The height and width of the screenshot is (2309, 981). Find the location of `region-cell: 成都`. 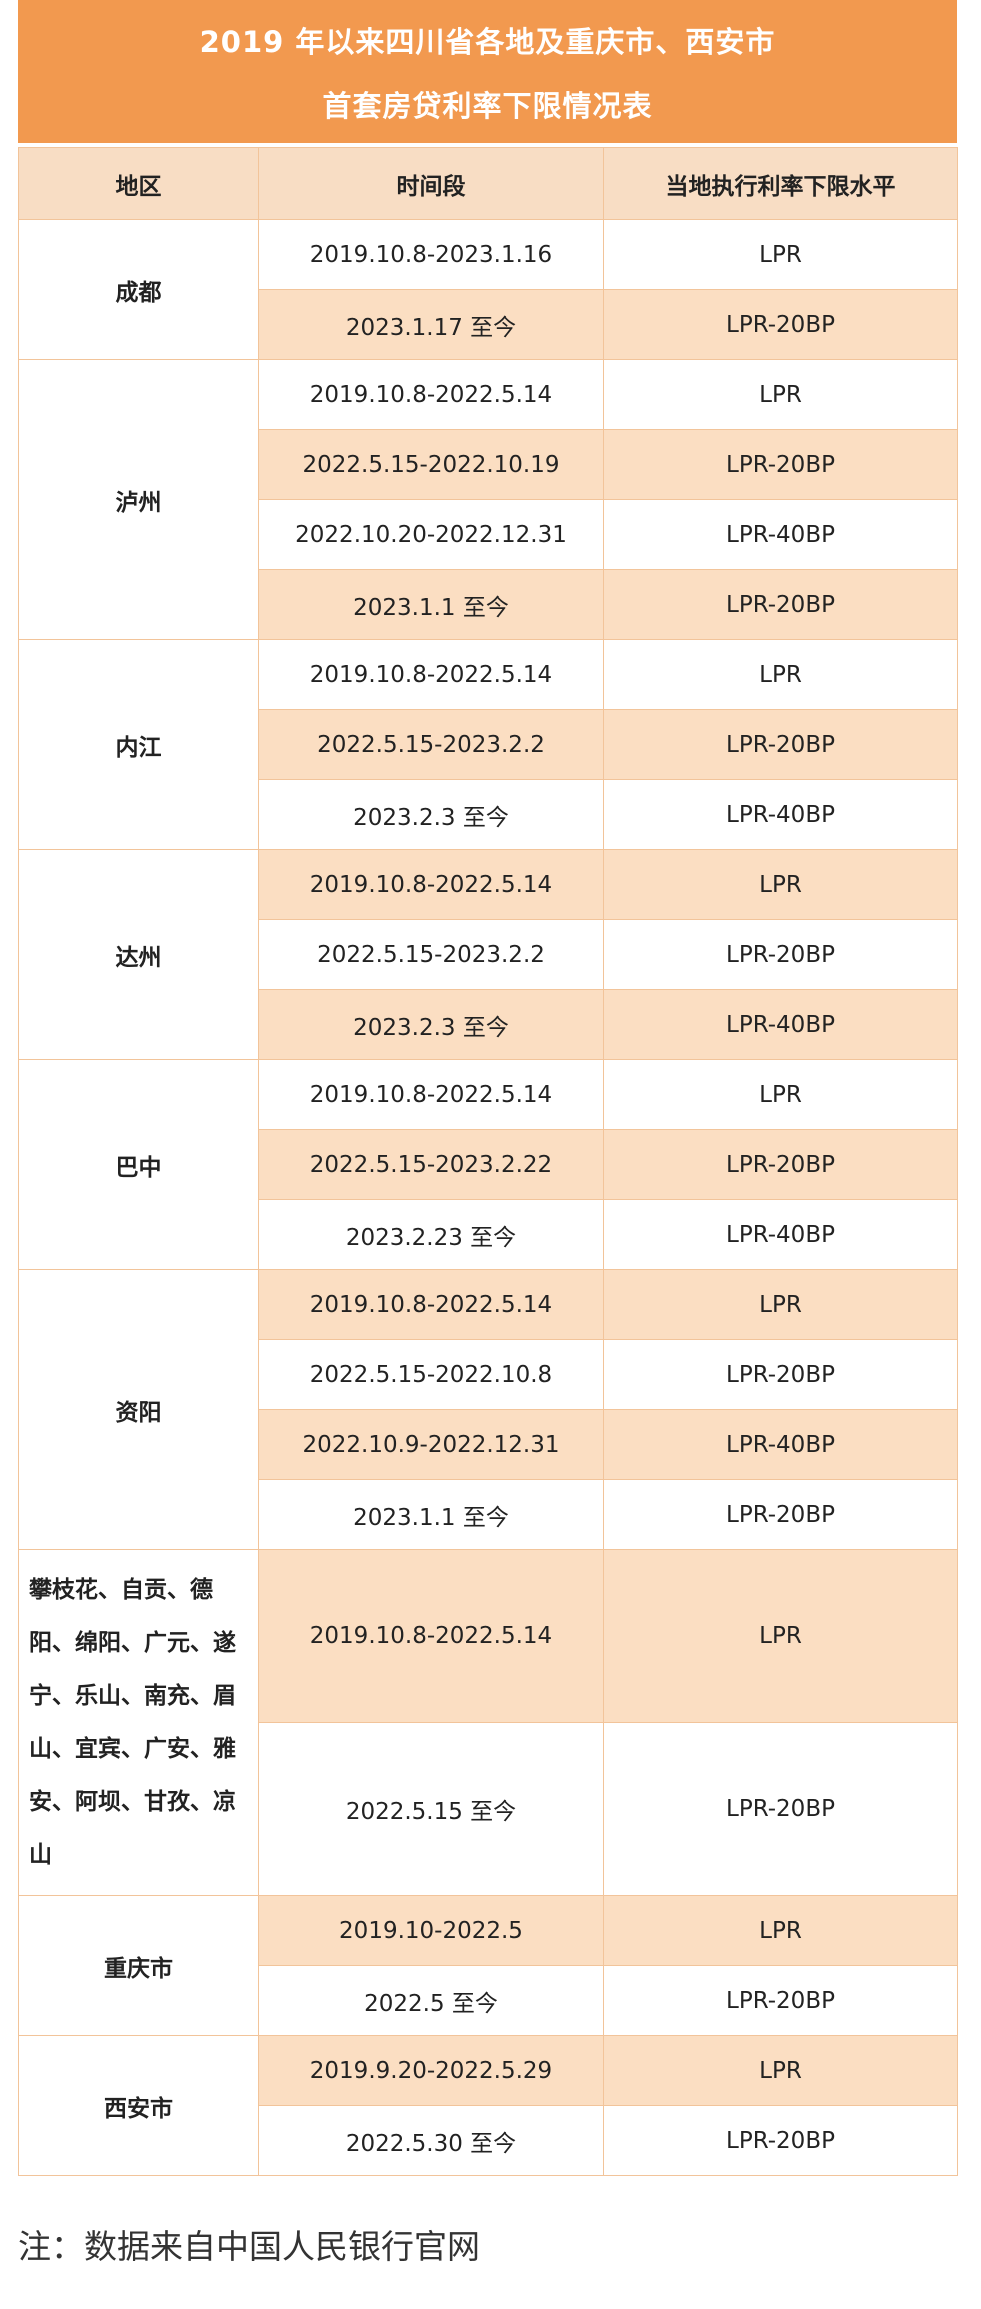

region-cell: 成都 is located at coordinates (138, 289).